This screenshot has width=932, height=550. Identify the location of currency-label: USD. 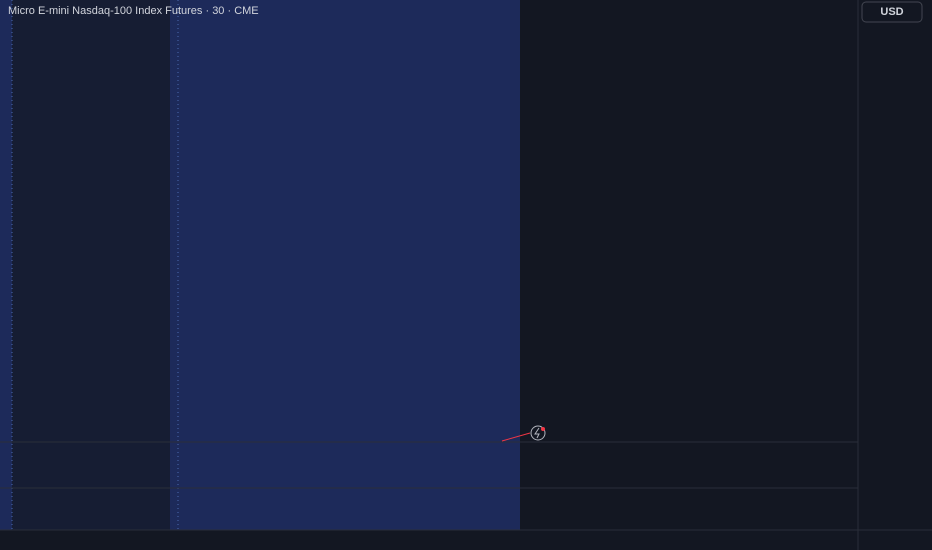
(891, 12).